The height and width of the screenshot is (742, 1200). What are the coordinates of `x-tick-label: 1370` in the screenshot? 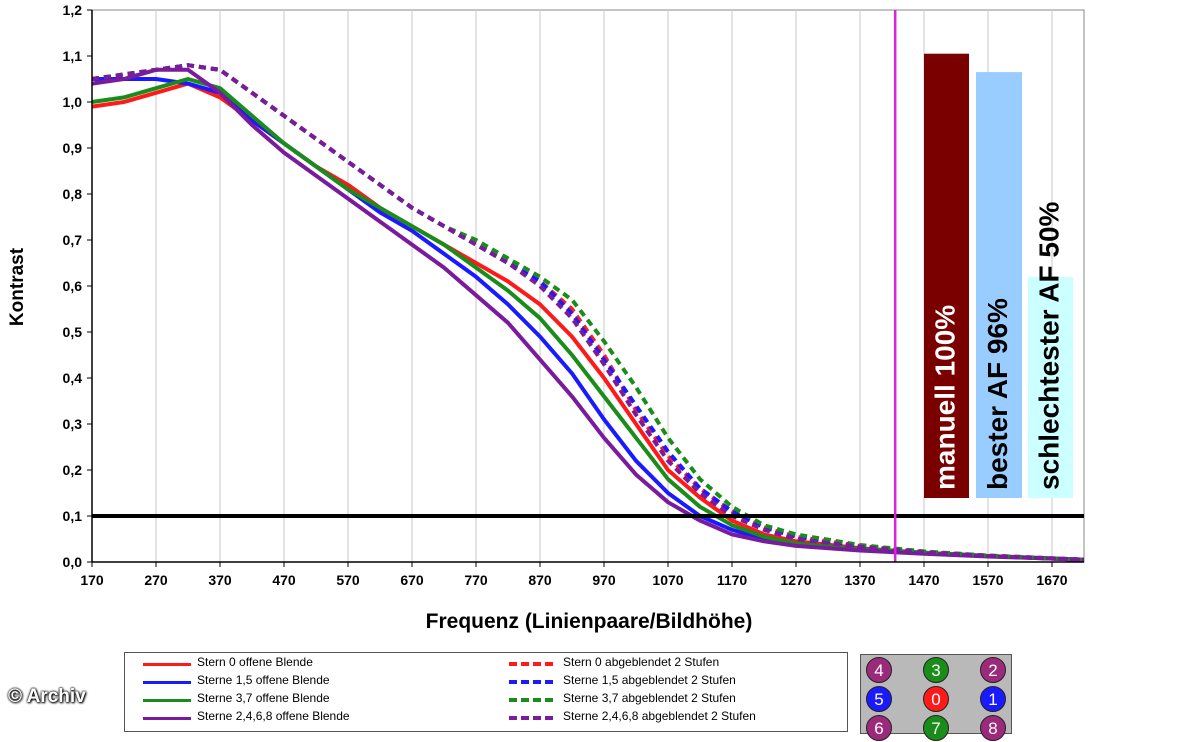 It's located at (859, 580).